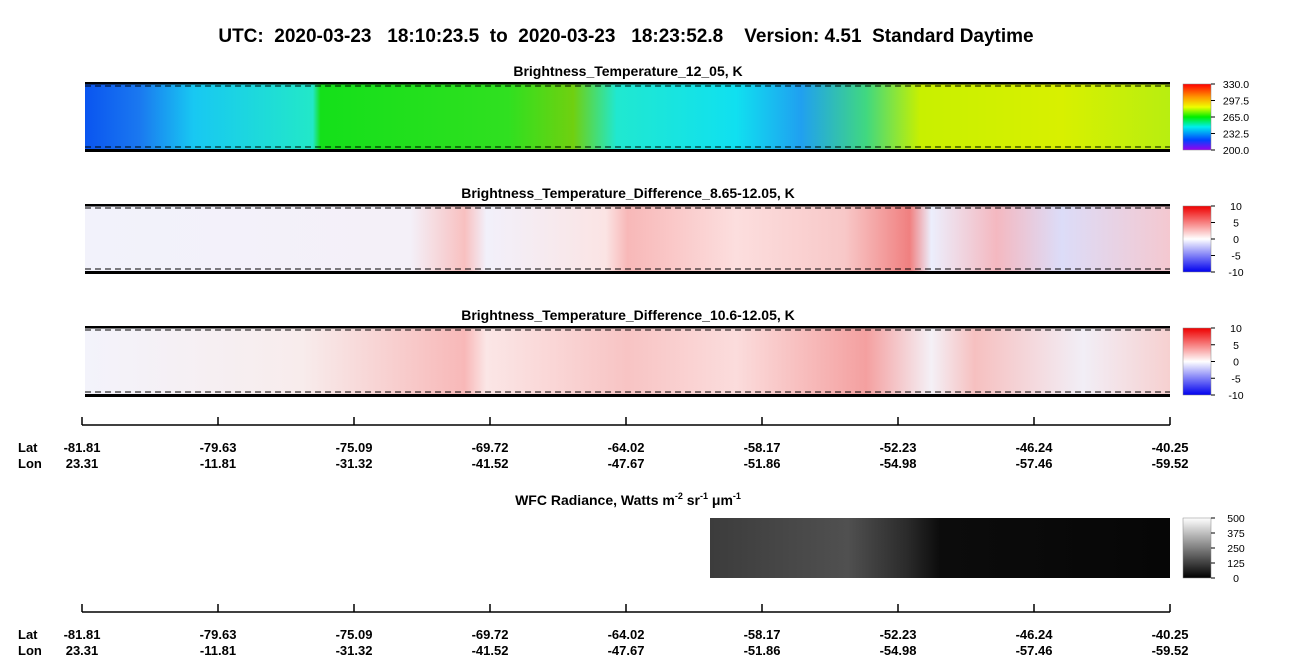 The width and height of the screenshot is (1300, 672). What do you see at coordinates (1236, 549) in the screenshot?
I see `colorbar-tick-label: 250` at bounding box center [1236, 549].